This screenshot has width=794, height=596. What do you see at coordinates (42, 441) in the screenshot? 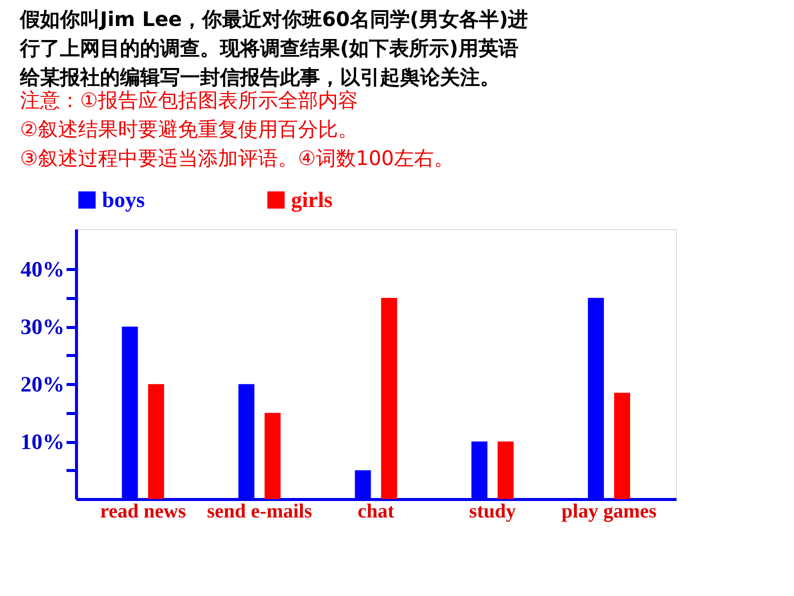
I see `y-tick-label: 10%` at bounding box center [42, 441].